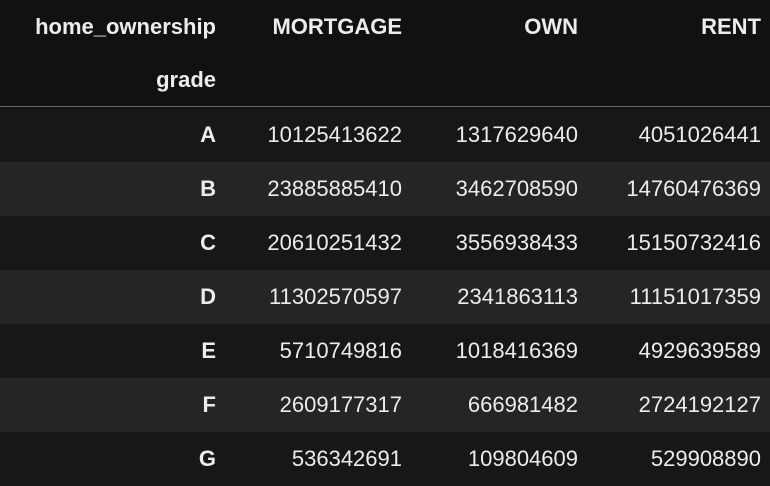 This screenshot has width=770, height=486. What do you see at coordinates (705, 458) in the screenshot?
I see `cell-rent: 529908890` at bounding box center [705, 458].